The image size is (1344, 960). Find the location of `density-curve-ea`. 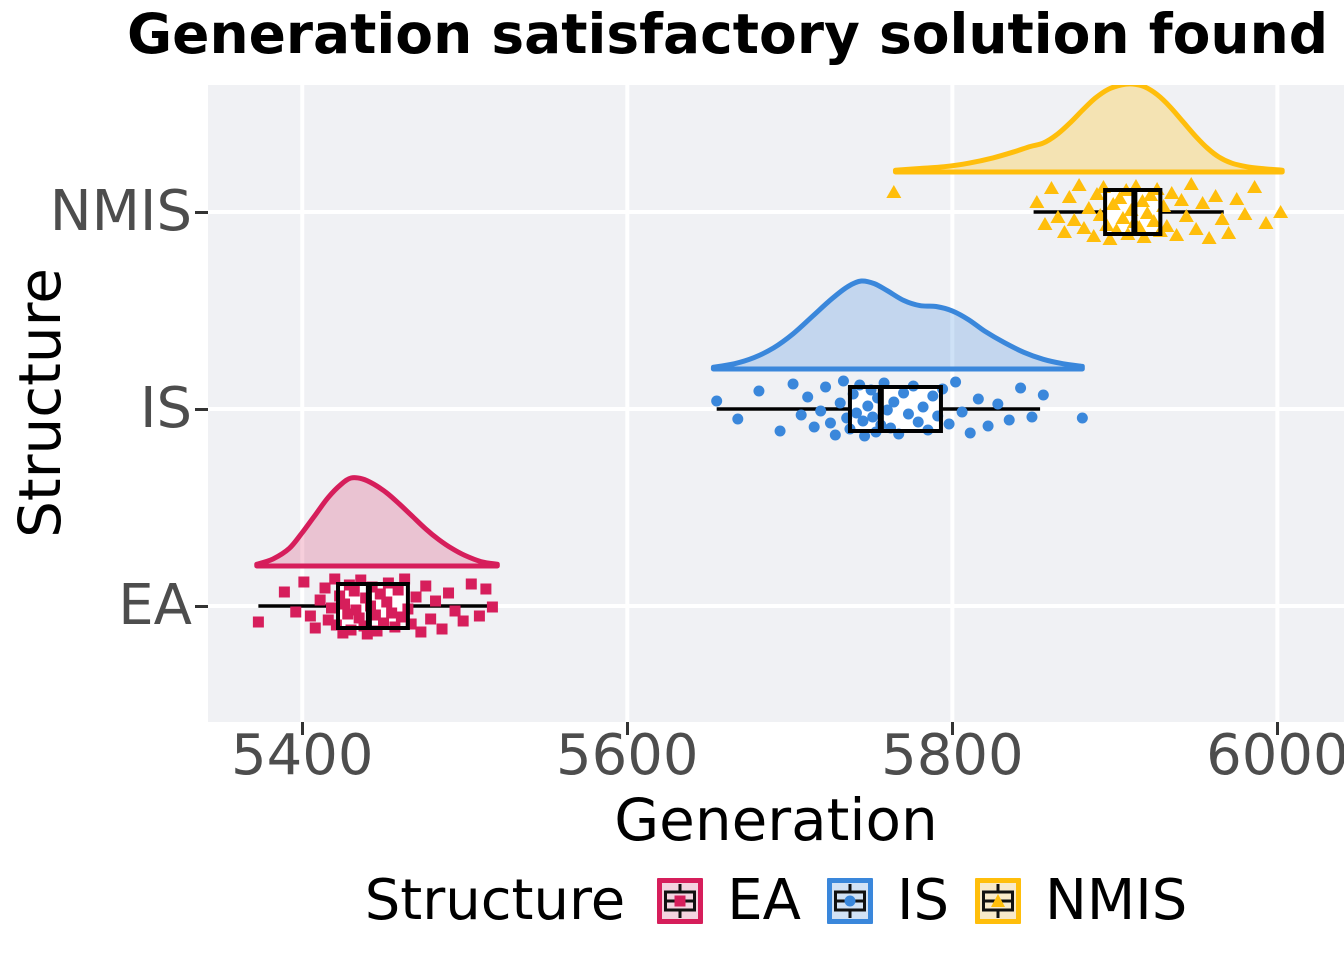

density-curve-ea is located at coordinates (377, 522).